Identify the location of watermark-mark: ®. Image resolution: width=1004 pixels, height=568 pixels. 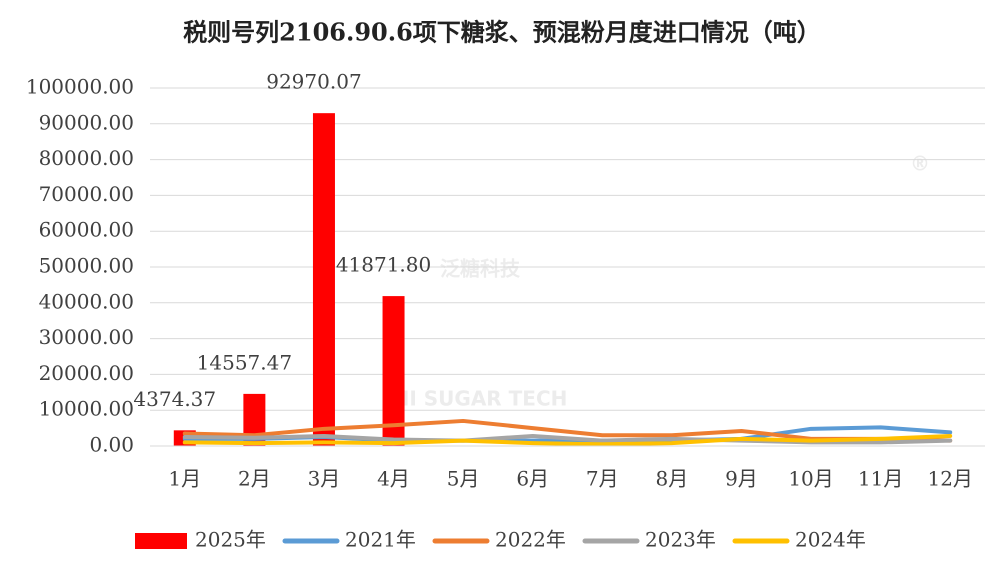
(920, 164).